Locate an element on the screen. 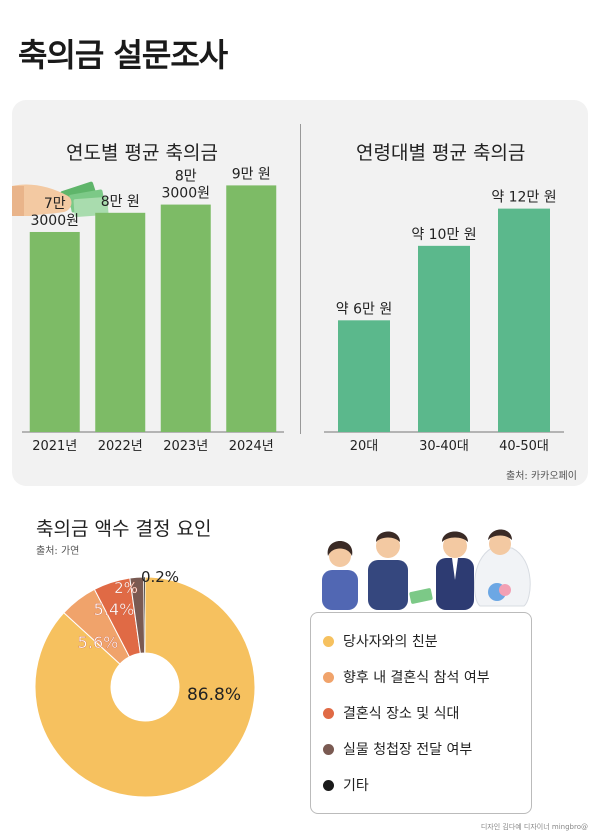 Image resolution: width=600 pixels, height=840 pixels. slice-value-label: 5.6% is located at coordinates (98, 642).